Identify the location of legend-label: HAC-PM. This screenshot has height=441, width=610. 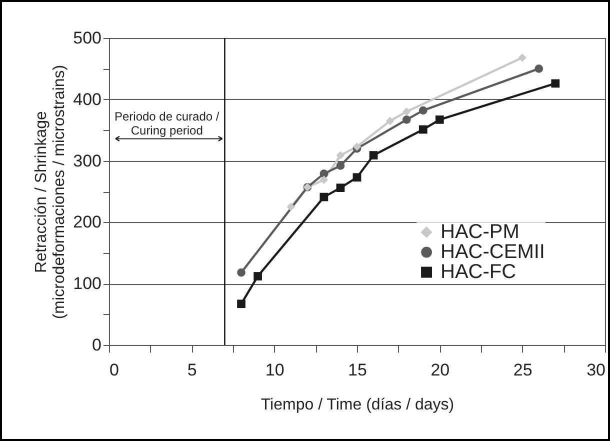
(480, 232).